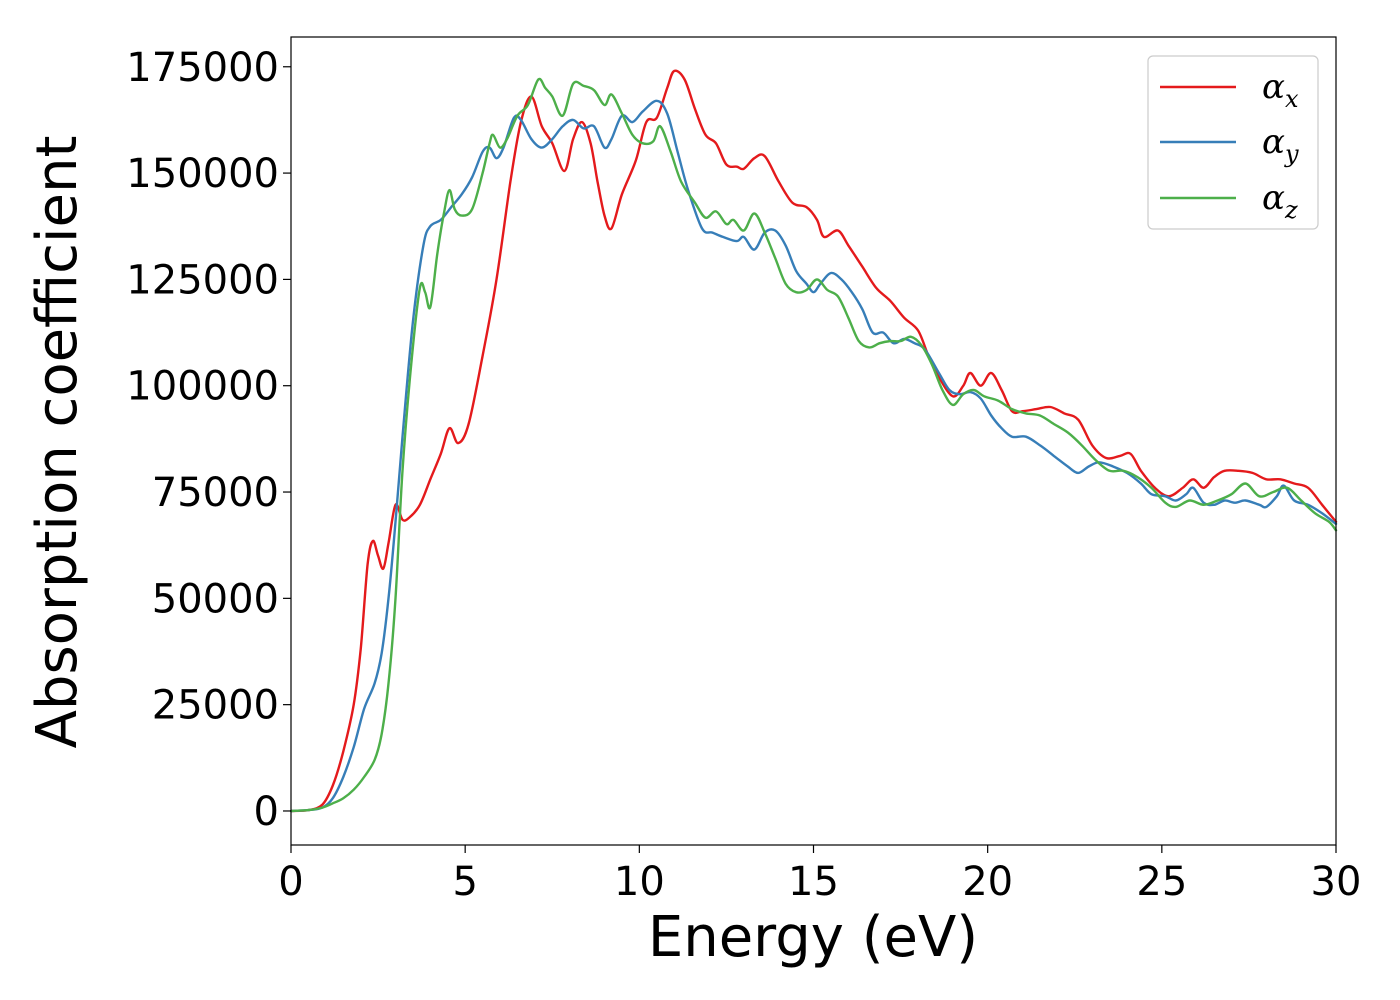 This screenshot has width=1400, height=1000. I want to click on legend-subscript: z, so click(1291, 210).